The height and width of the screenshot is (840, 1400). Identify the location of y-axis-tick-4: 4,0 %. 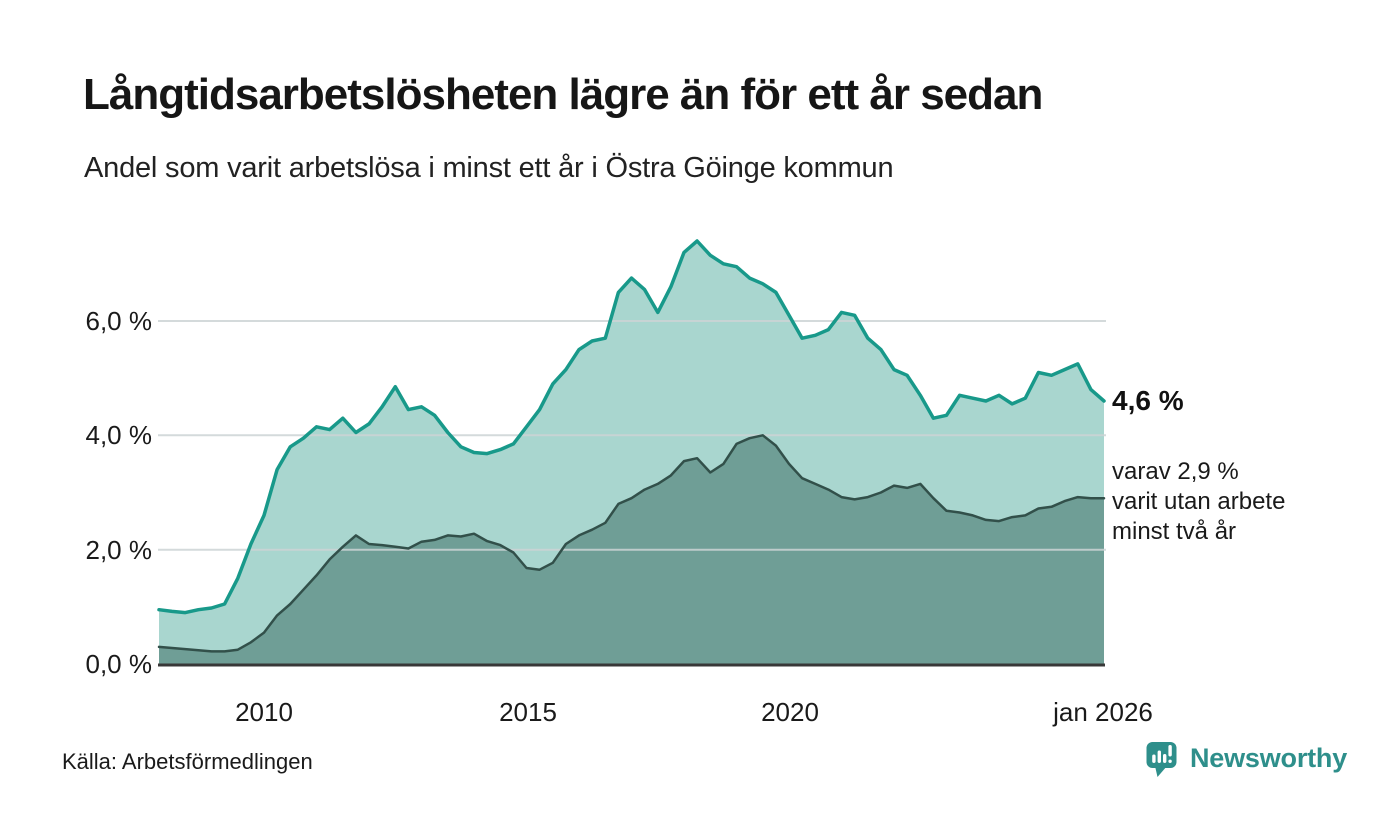
(119, 435).